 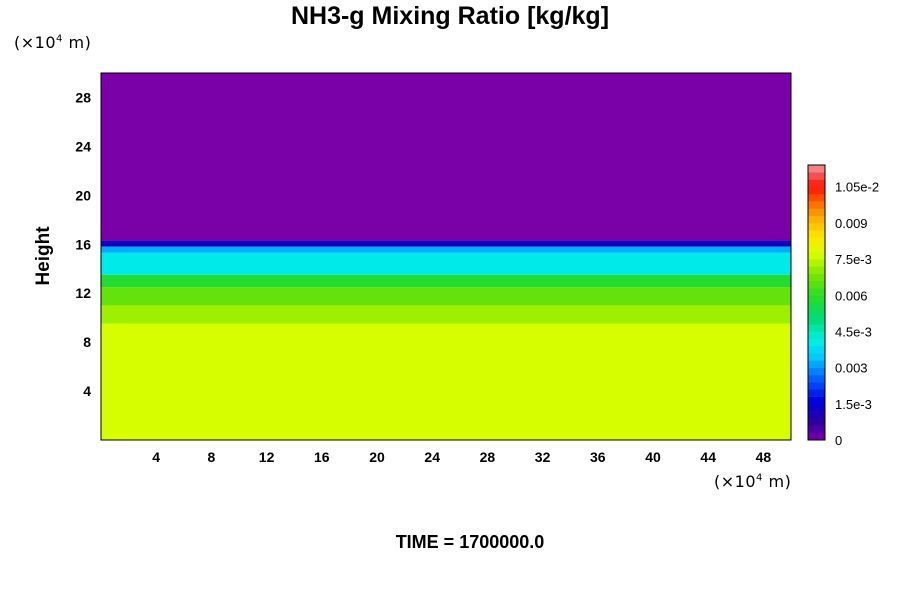 I want to click on colorbar-frame, so click(x=816, y=302).